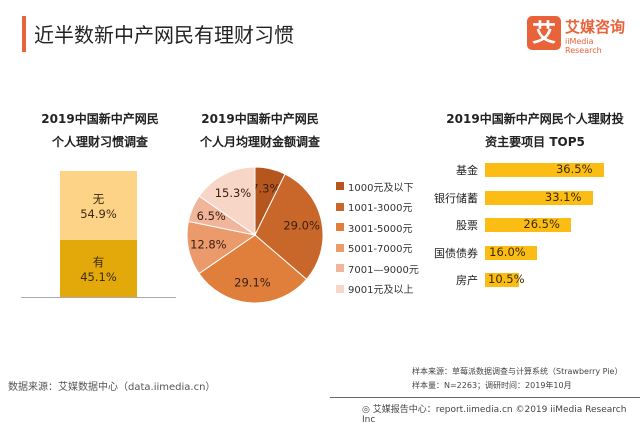 The height and width of the screenshot is (425, 640). What do you see at coordinates (211, 216) in the screenshot?
I see `slice-label: 6.5%` at bounding box center [211, 216].